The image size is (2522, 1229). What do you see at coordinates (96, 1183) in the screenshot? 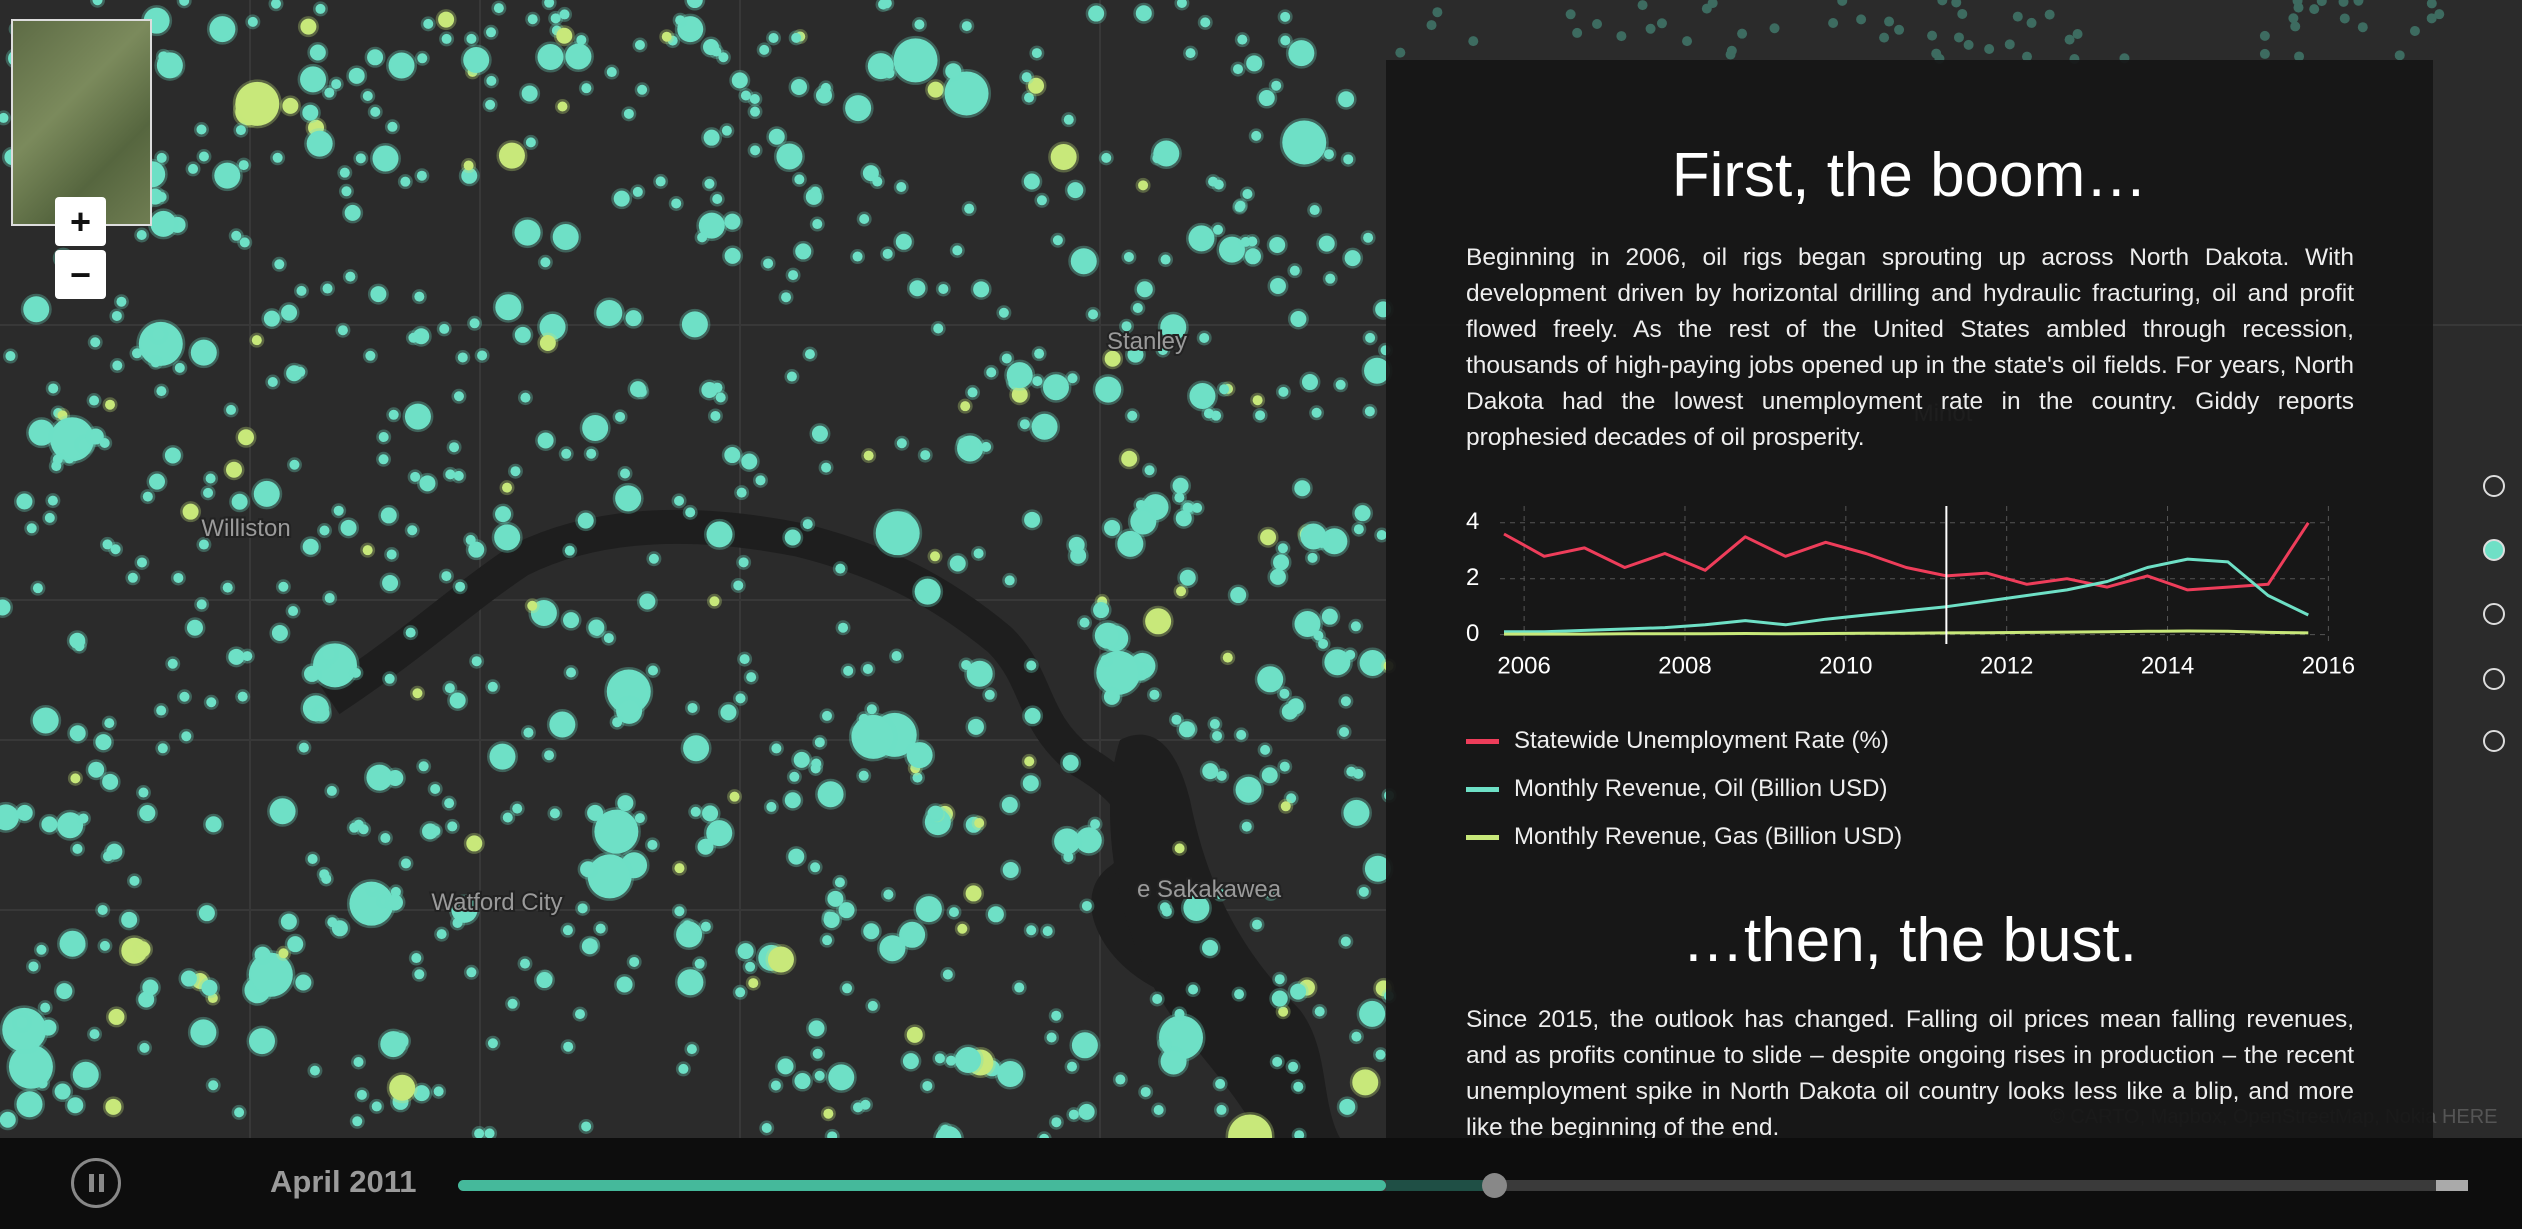
I see `pause-button` at bounding box center [96, 1183].